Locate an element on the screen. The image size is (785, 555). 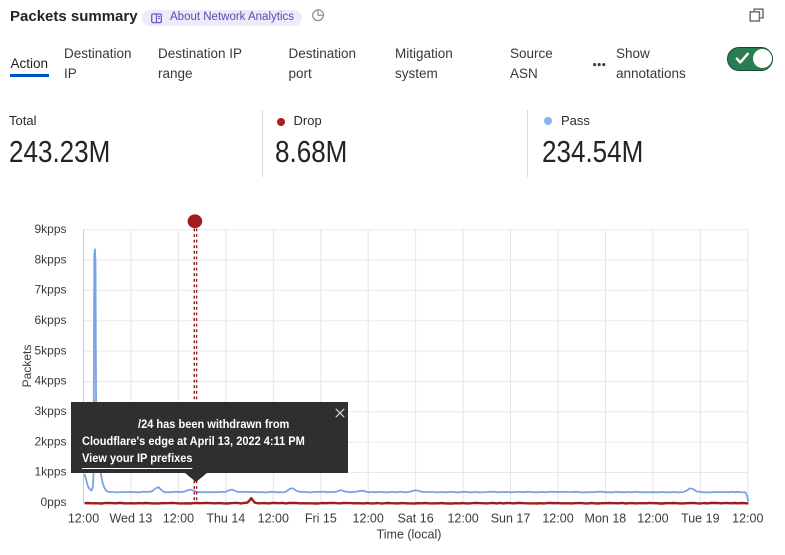
svg-text: 8kpps is located at coordinates (50, 259).